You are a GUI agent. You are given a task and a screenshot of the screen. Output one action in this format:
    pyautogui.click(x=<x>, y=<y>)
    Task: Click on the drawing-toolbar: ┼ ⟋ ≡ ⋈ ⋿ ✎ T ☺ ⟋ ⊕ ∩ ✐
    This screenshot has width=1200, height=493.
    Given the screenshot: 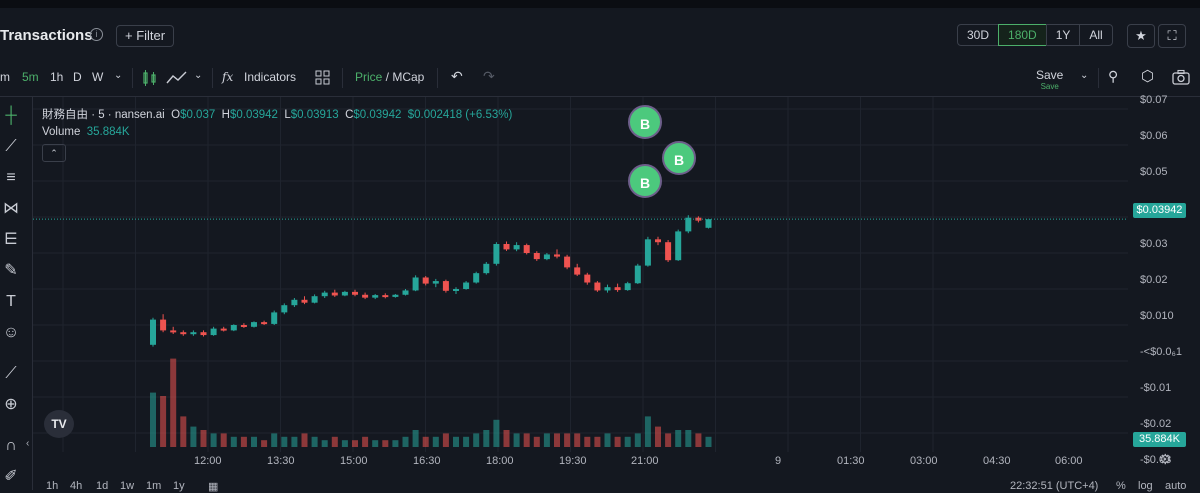 What is the action you would take?
    pyautogui.click(x=16, y=293)
    